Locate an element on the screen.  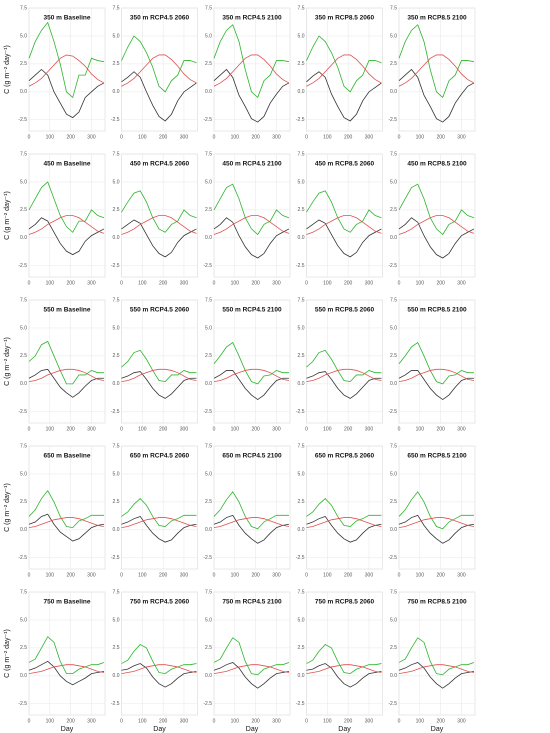
panel-title: 450 m RCP8.5 2060 is located at coordinates (345, 164).